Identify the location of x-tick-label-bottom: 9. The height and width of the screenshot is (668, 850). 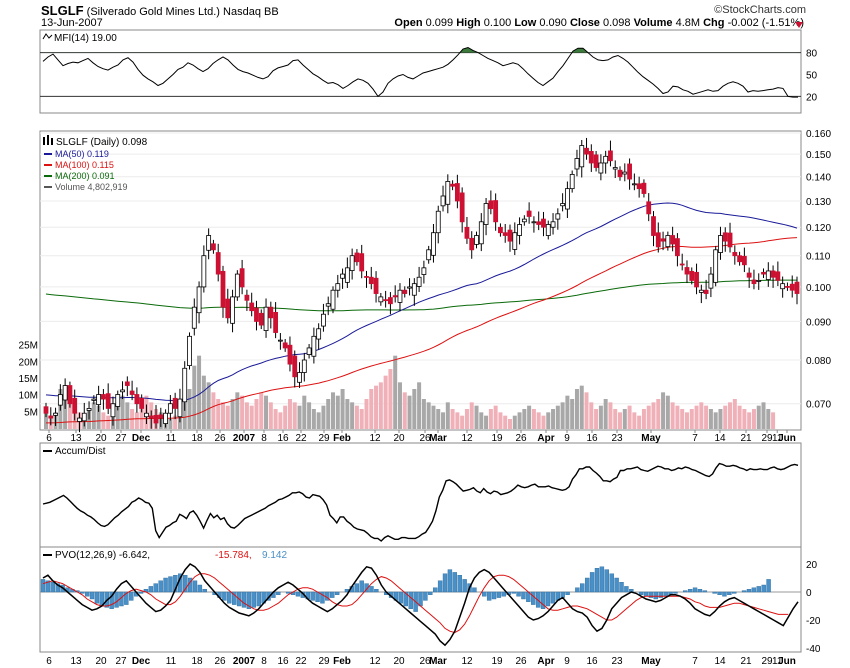
(567, 661).